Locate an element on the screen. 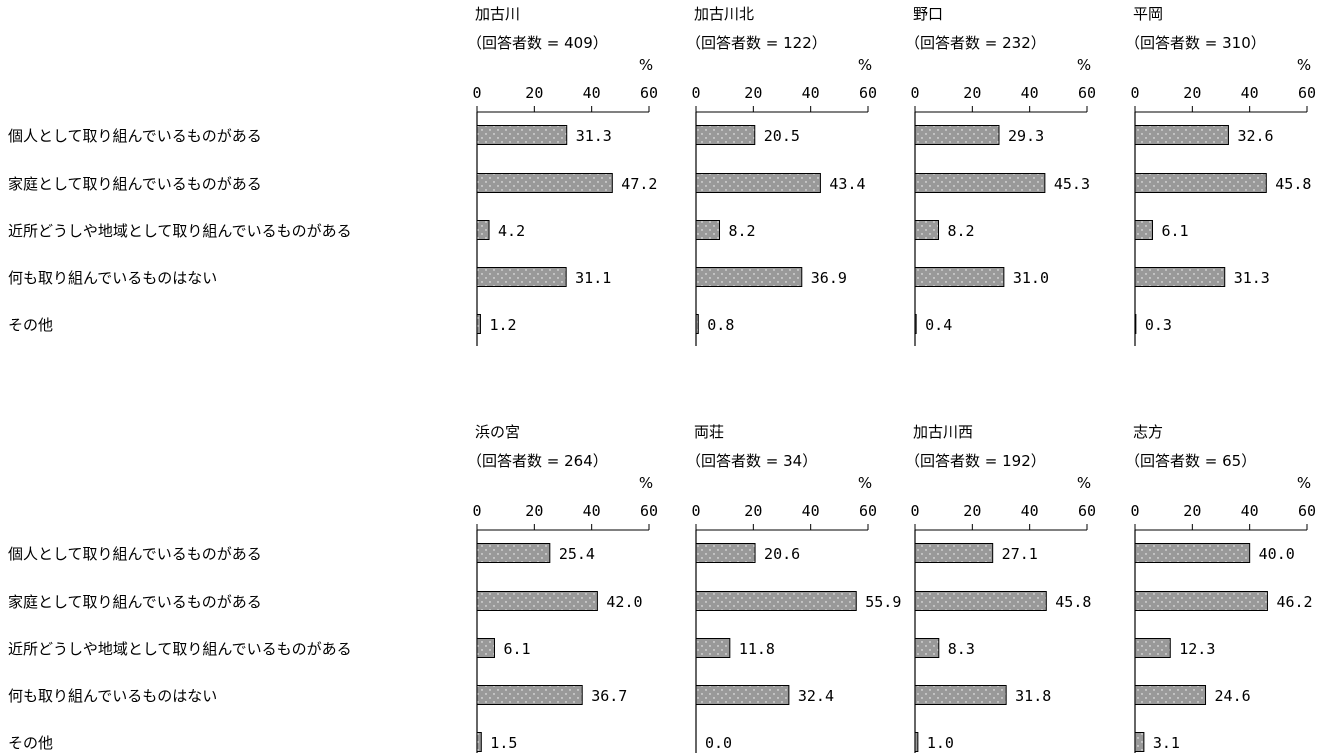  data-label: 4.2 is located at coordinates (511, 231).